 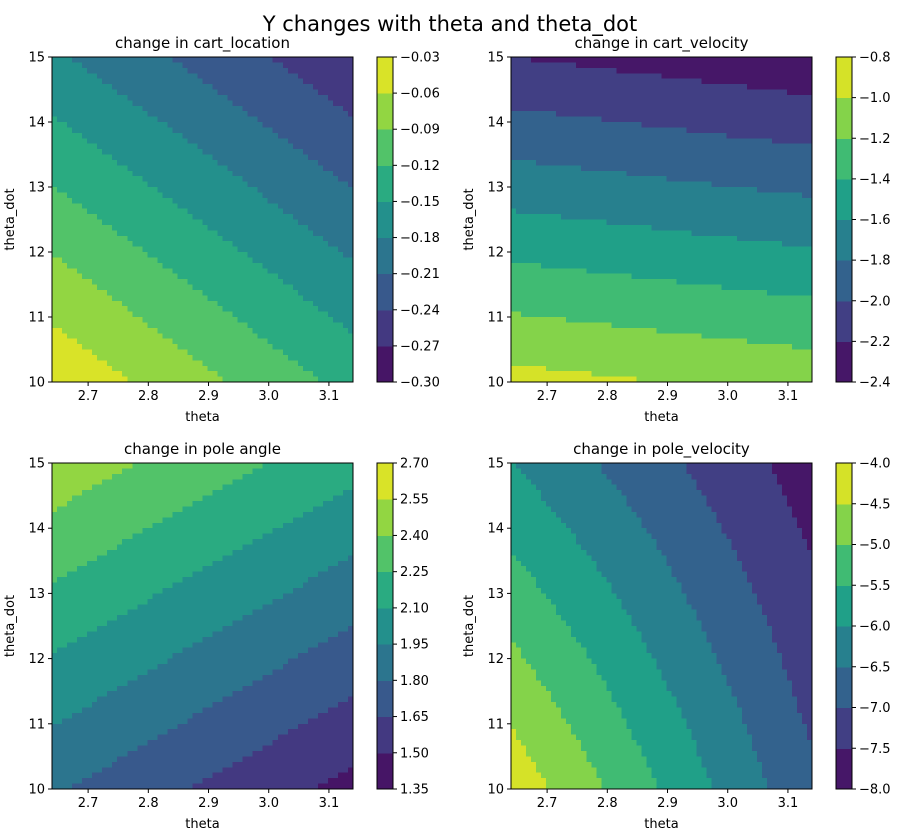 What do you see at coordinates (420, 202) in the screenshot?
I see `colorbar-tick-label: −0.15` at bounding box center [420, 202].